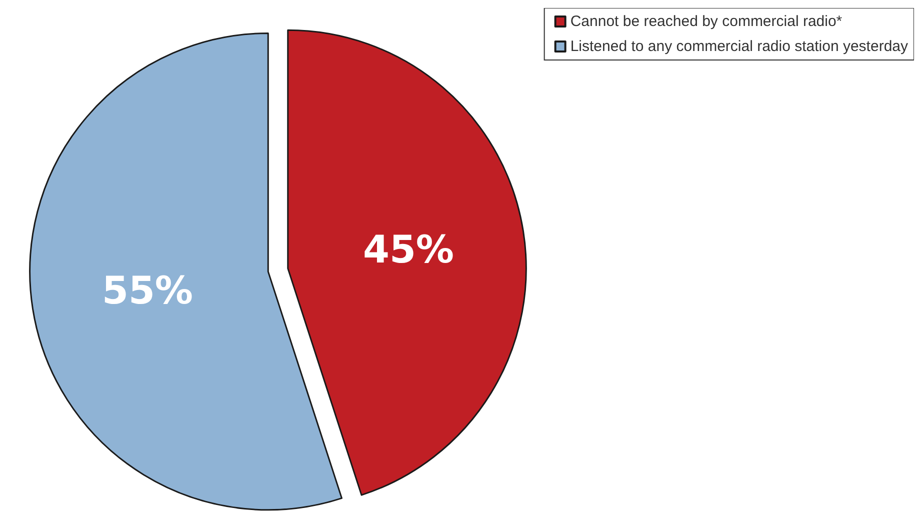 The image size is (922, 523). What do you see at coordinates (706, 21) in the screenshot?
I see `legend-label: Cannot be reached by commercial radio*` at bounding box center [706, 21].